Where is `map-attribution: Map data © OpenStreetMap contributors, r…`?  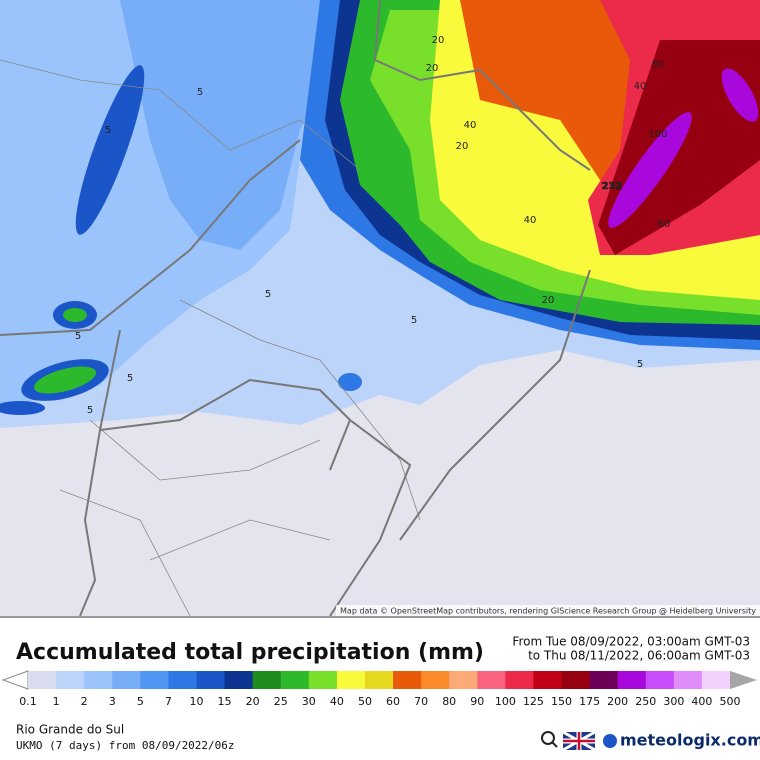 map-attribution: Map data © OpenStreetMap contributors, r… is located at coordinates (548, 611).